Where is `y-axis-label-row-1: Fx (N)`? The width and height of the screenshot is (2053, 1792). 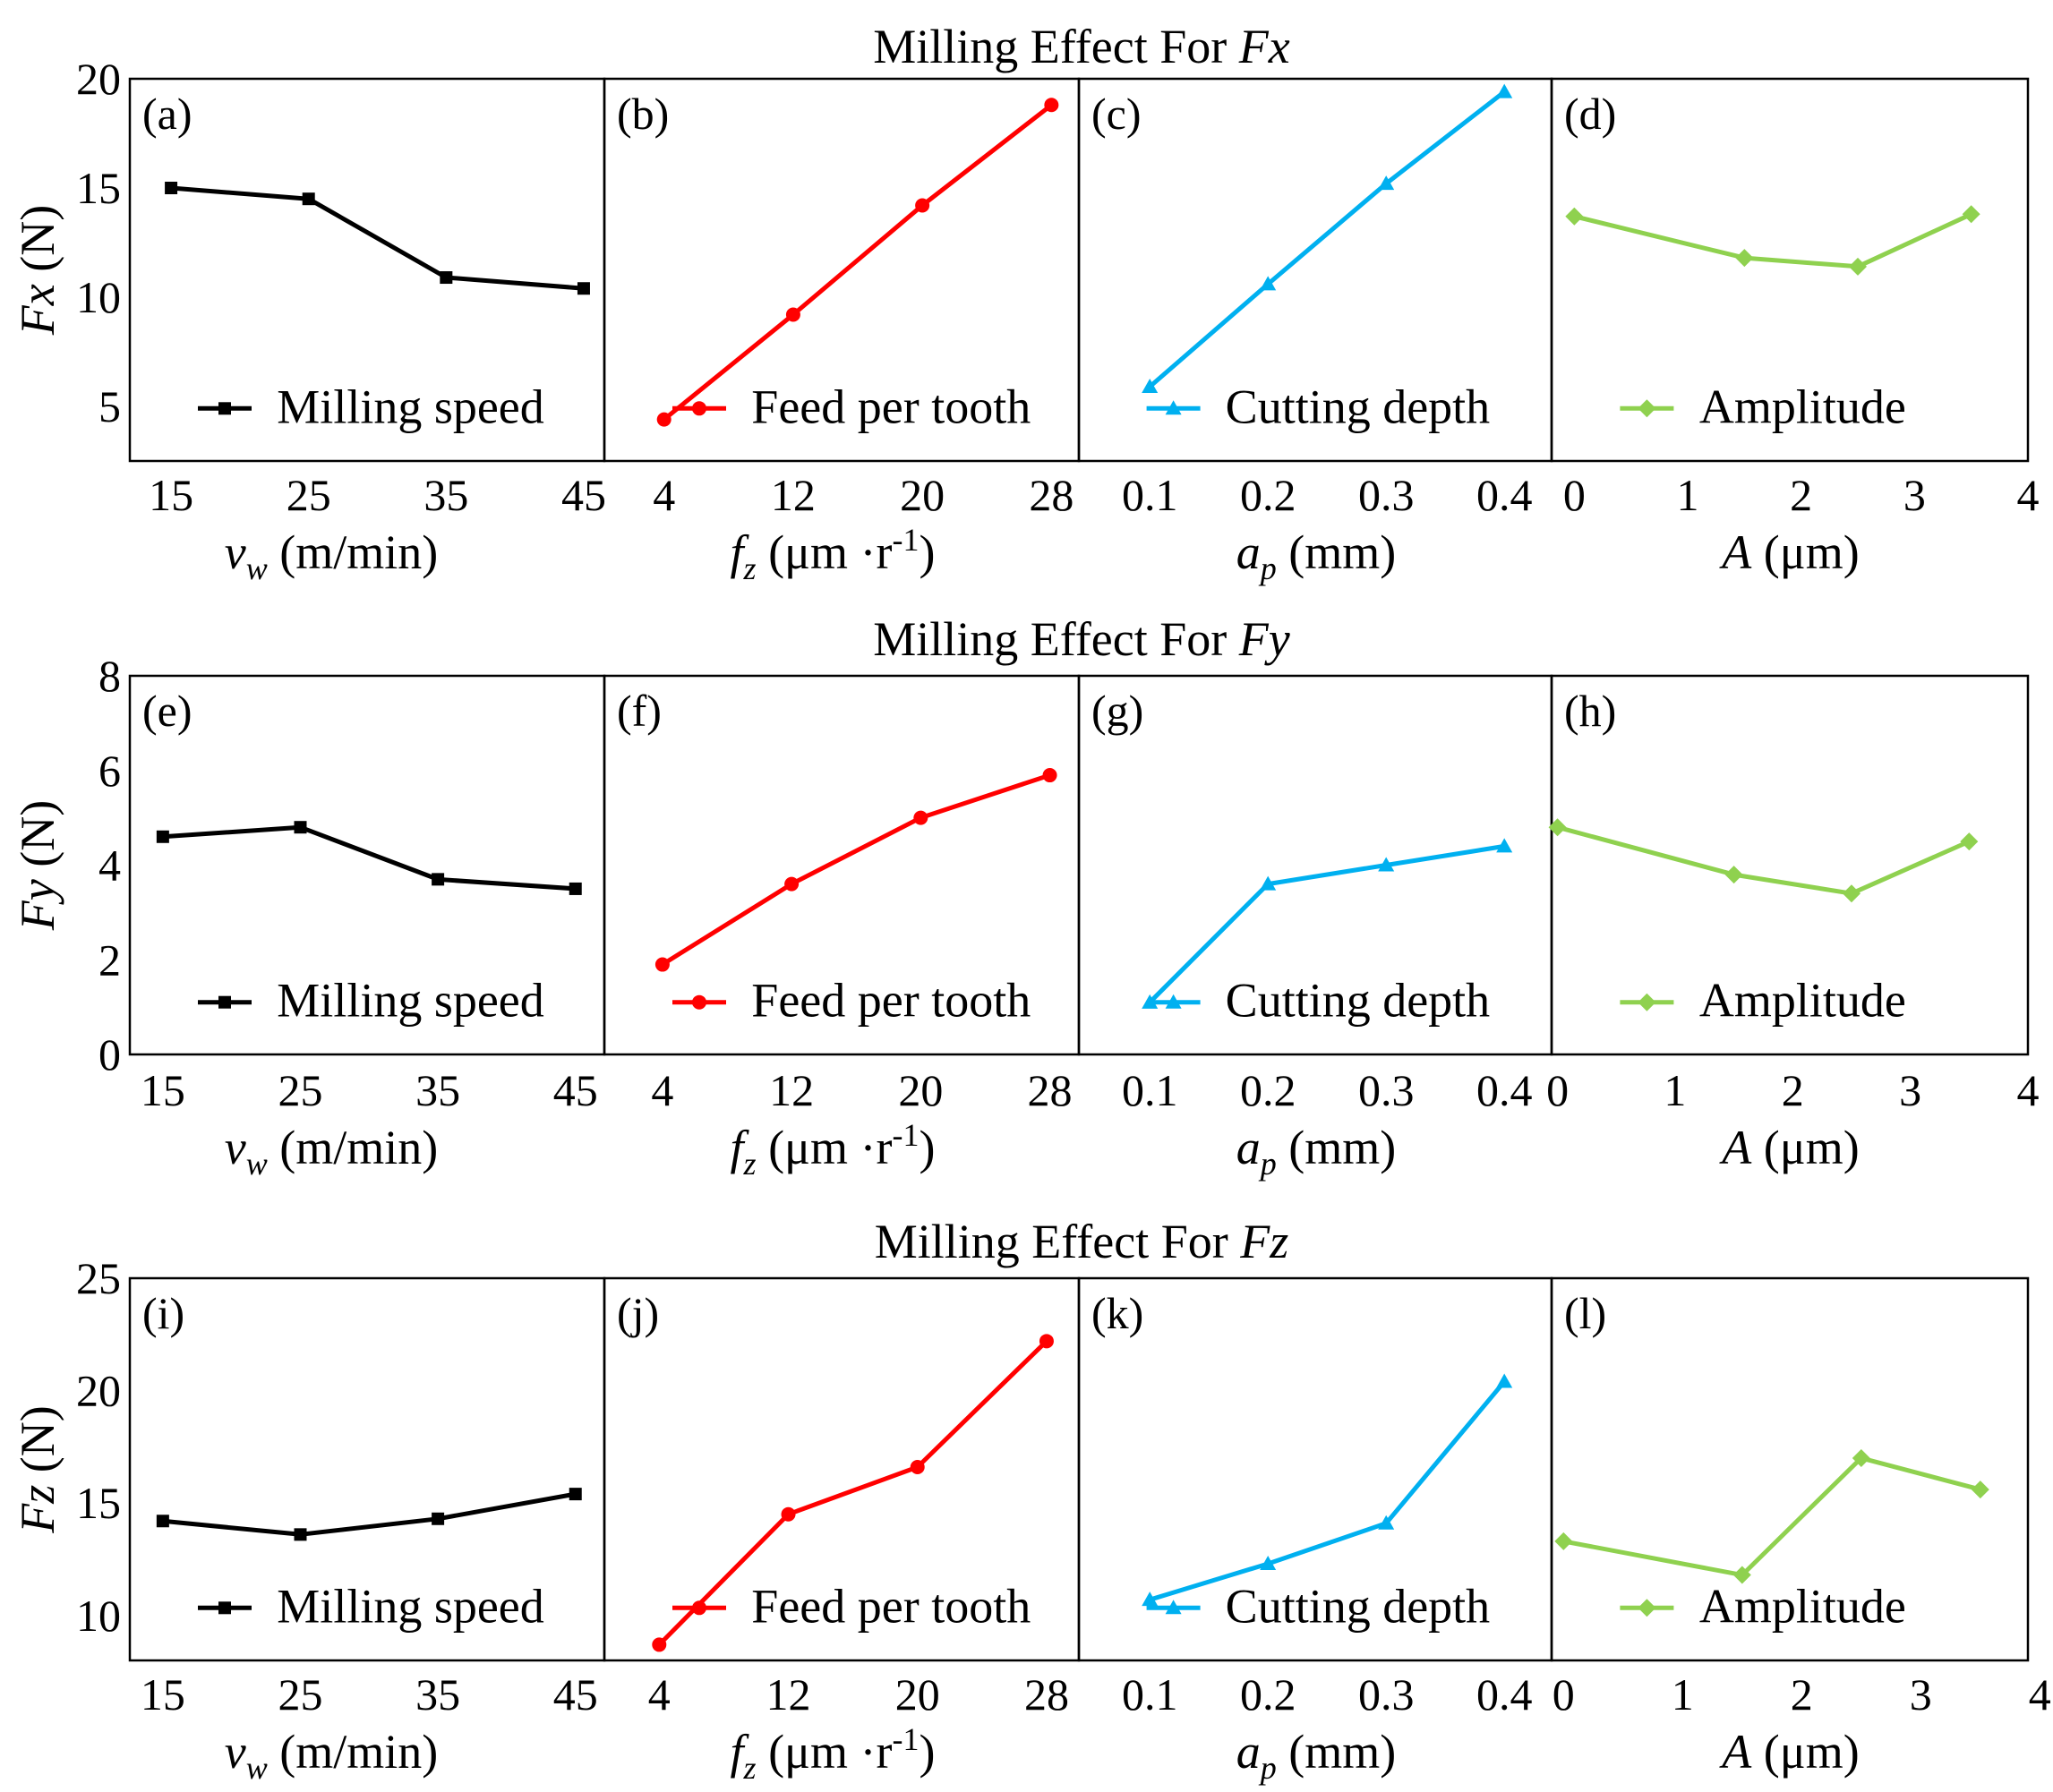
y-axis-label-row-1: Fx (N) is located at coordinates (37, 270).